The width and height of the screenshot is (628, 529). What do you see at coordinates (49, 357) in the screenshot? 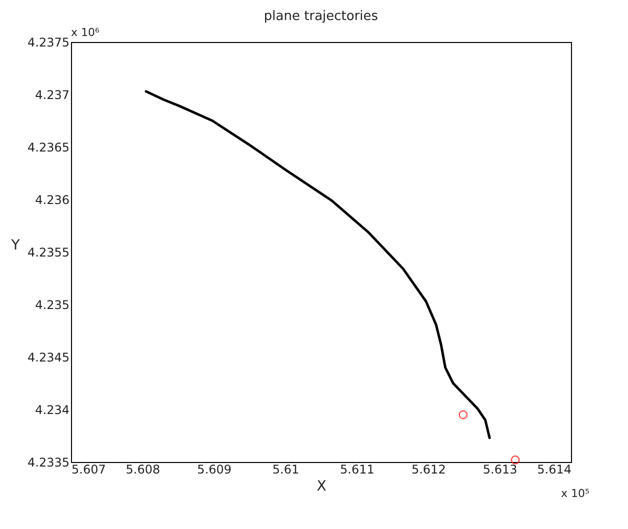
I see `y-tick-label: 4.2345` at bounding box center [49, 357].